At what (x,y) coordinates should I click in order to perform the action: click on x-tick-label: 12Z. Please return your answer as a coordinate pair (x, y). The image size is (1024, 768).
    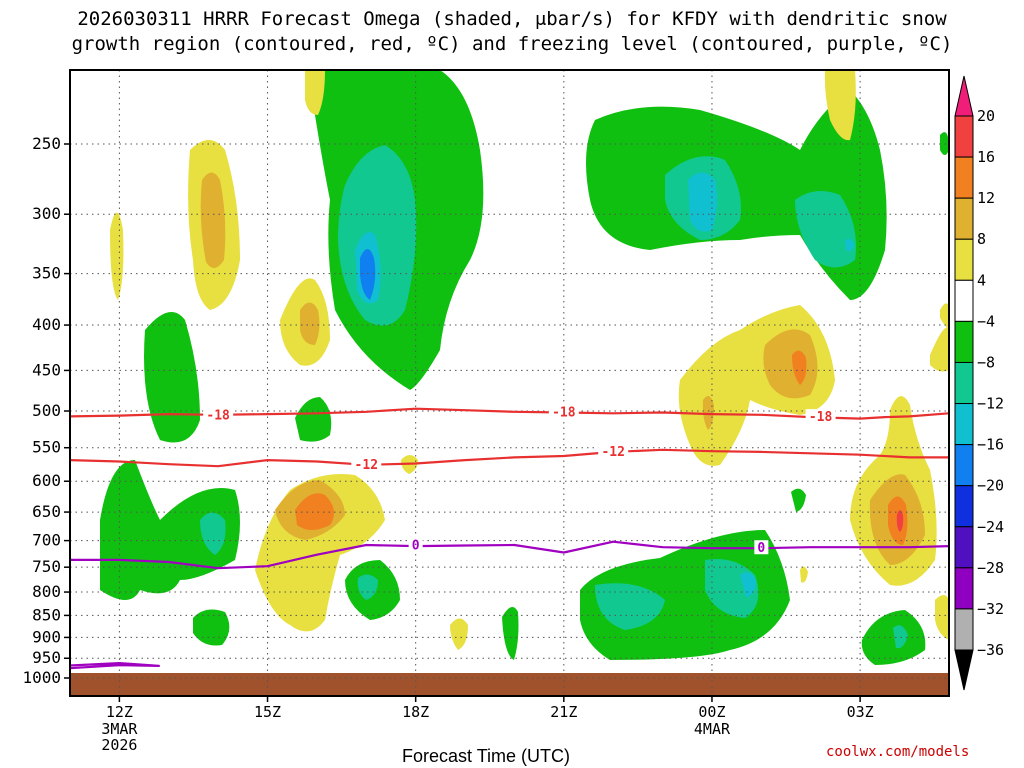
    Looking at the image, I should click on (119, 712).